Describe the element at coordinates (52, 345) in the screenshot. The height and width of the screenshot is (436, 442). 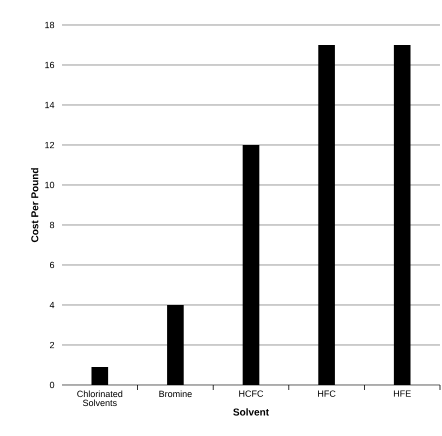
I see `y-tick-label: 2` at that location.